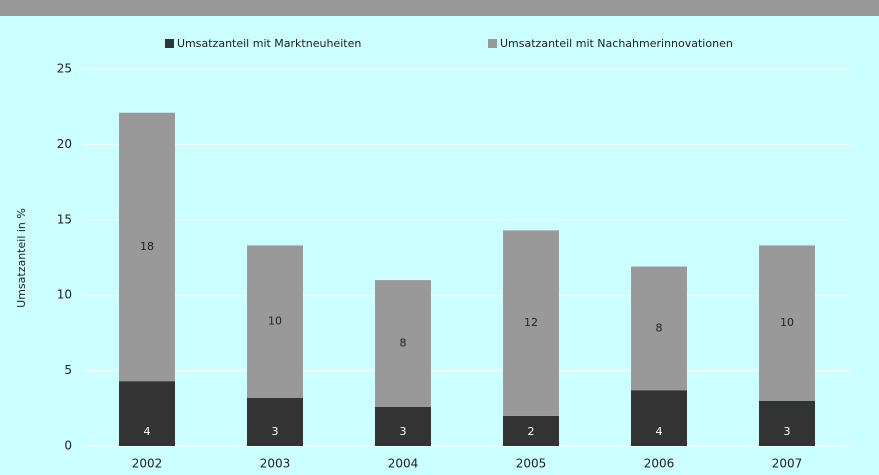 The height and width of the screenshot is (475, 879). I want to click on x-tick-label: 2007, so click(787, 464).